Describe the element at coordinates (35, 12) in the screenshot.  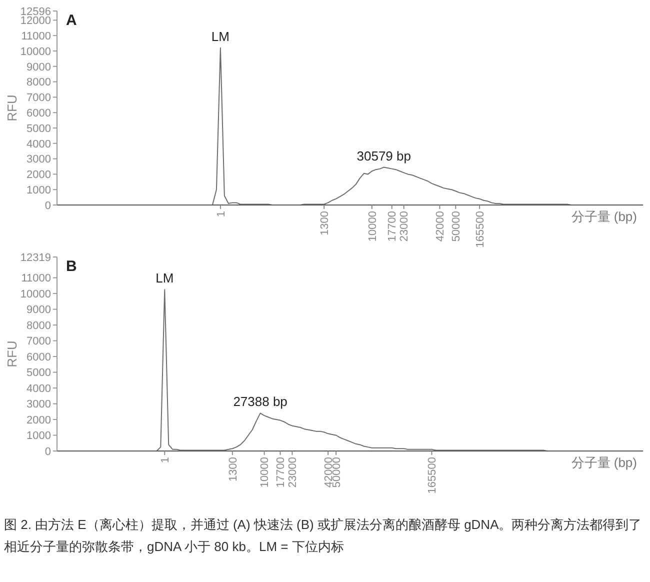
I see `y-tick-label: 12596` at that location.